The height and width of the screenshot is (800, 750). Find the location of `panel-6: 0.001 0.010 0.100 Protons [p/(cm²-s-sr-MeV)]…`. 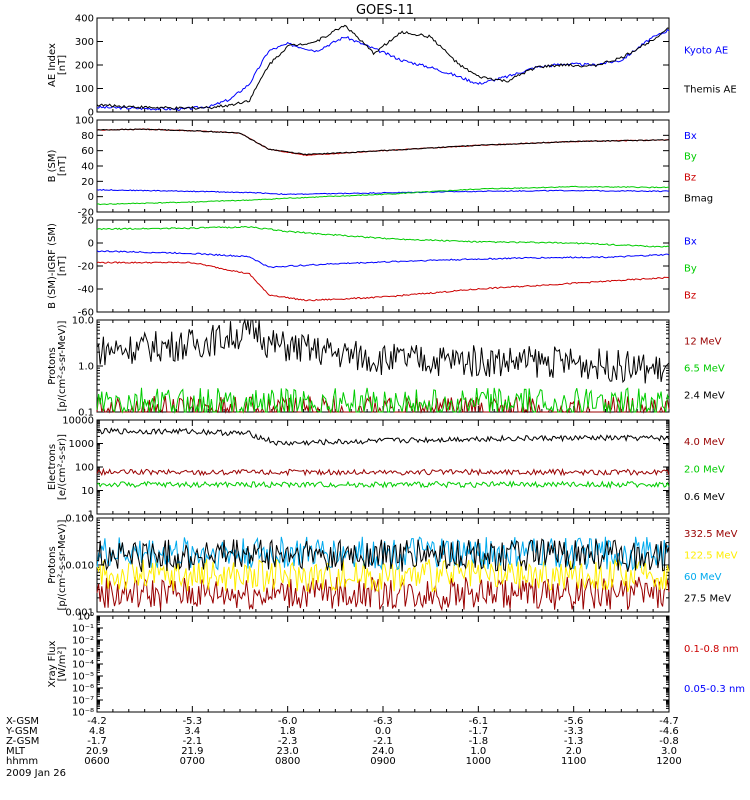

panel-6: 0.001 0.010 0.100 Protons [p/(cm²-s-sr-MeV)]… is located at coordinates (392, 566).